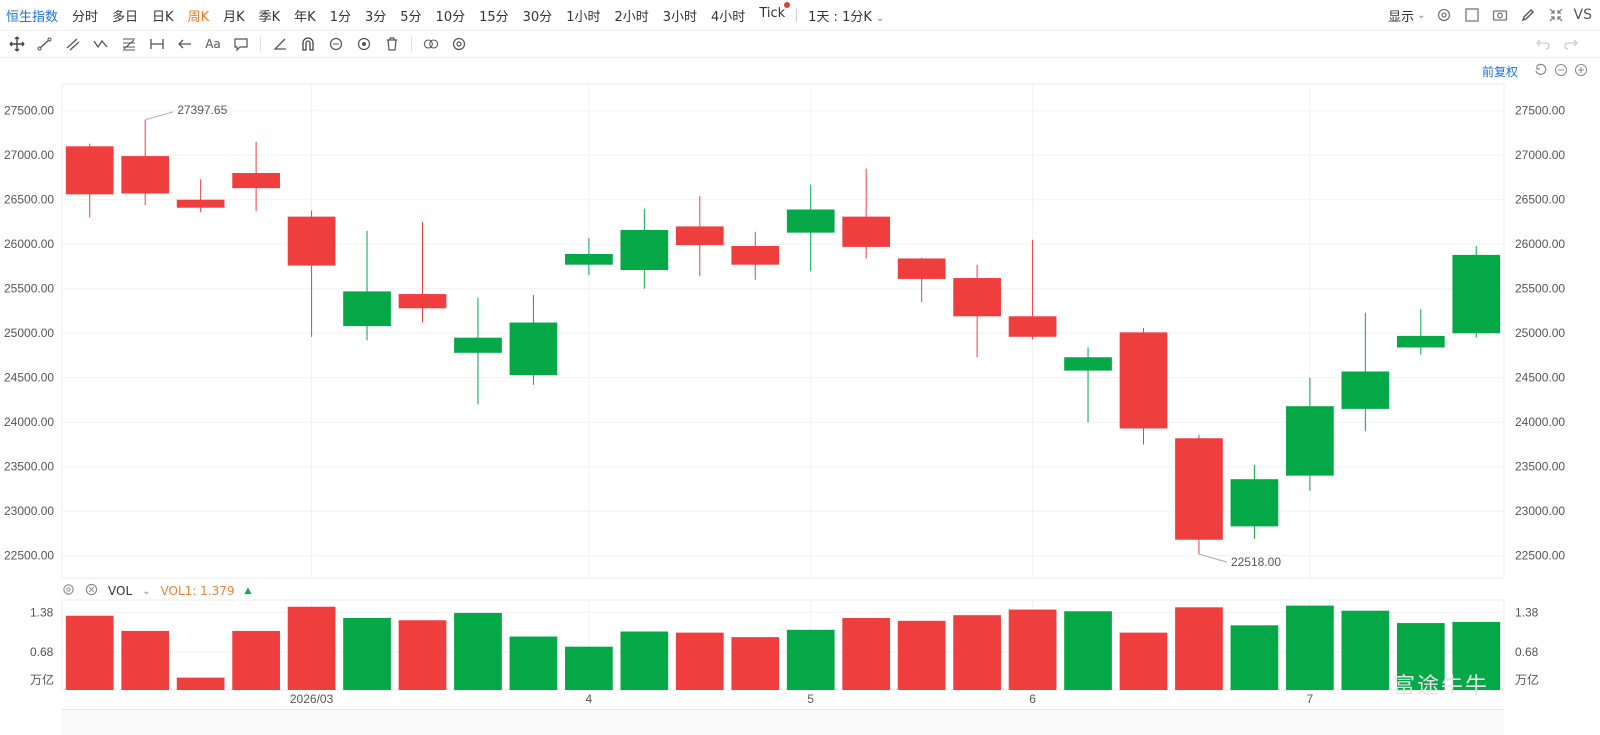 Image resolution: width=1600 pixels, height=735 pixels. Describe the element at coordinates (312, 699) in the screenshot. I see `time-tick-label: 2026/03` at that location.